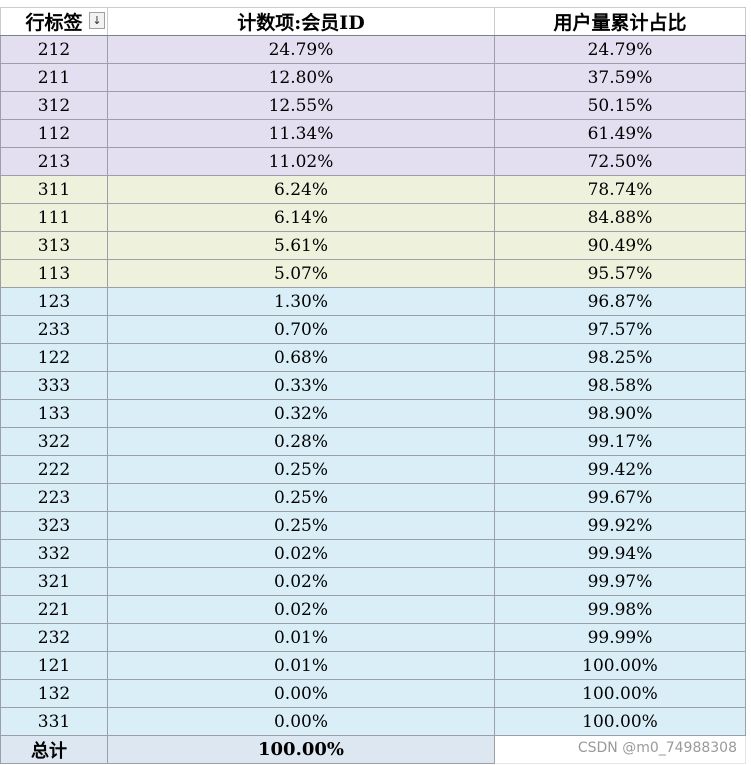  What do you see at coordinates (301, 49) in the screenshot?
I see `count-cell: 24.79%` at bounding box center [301, 49].